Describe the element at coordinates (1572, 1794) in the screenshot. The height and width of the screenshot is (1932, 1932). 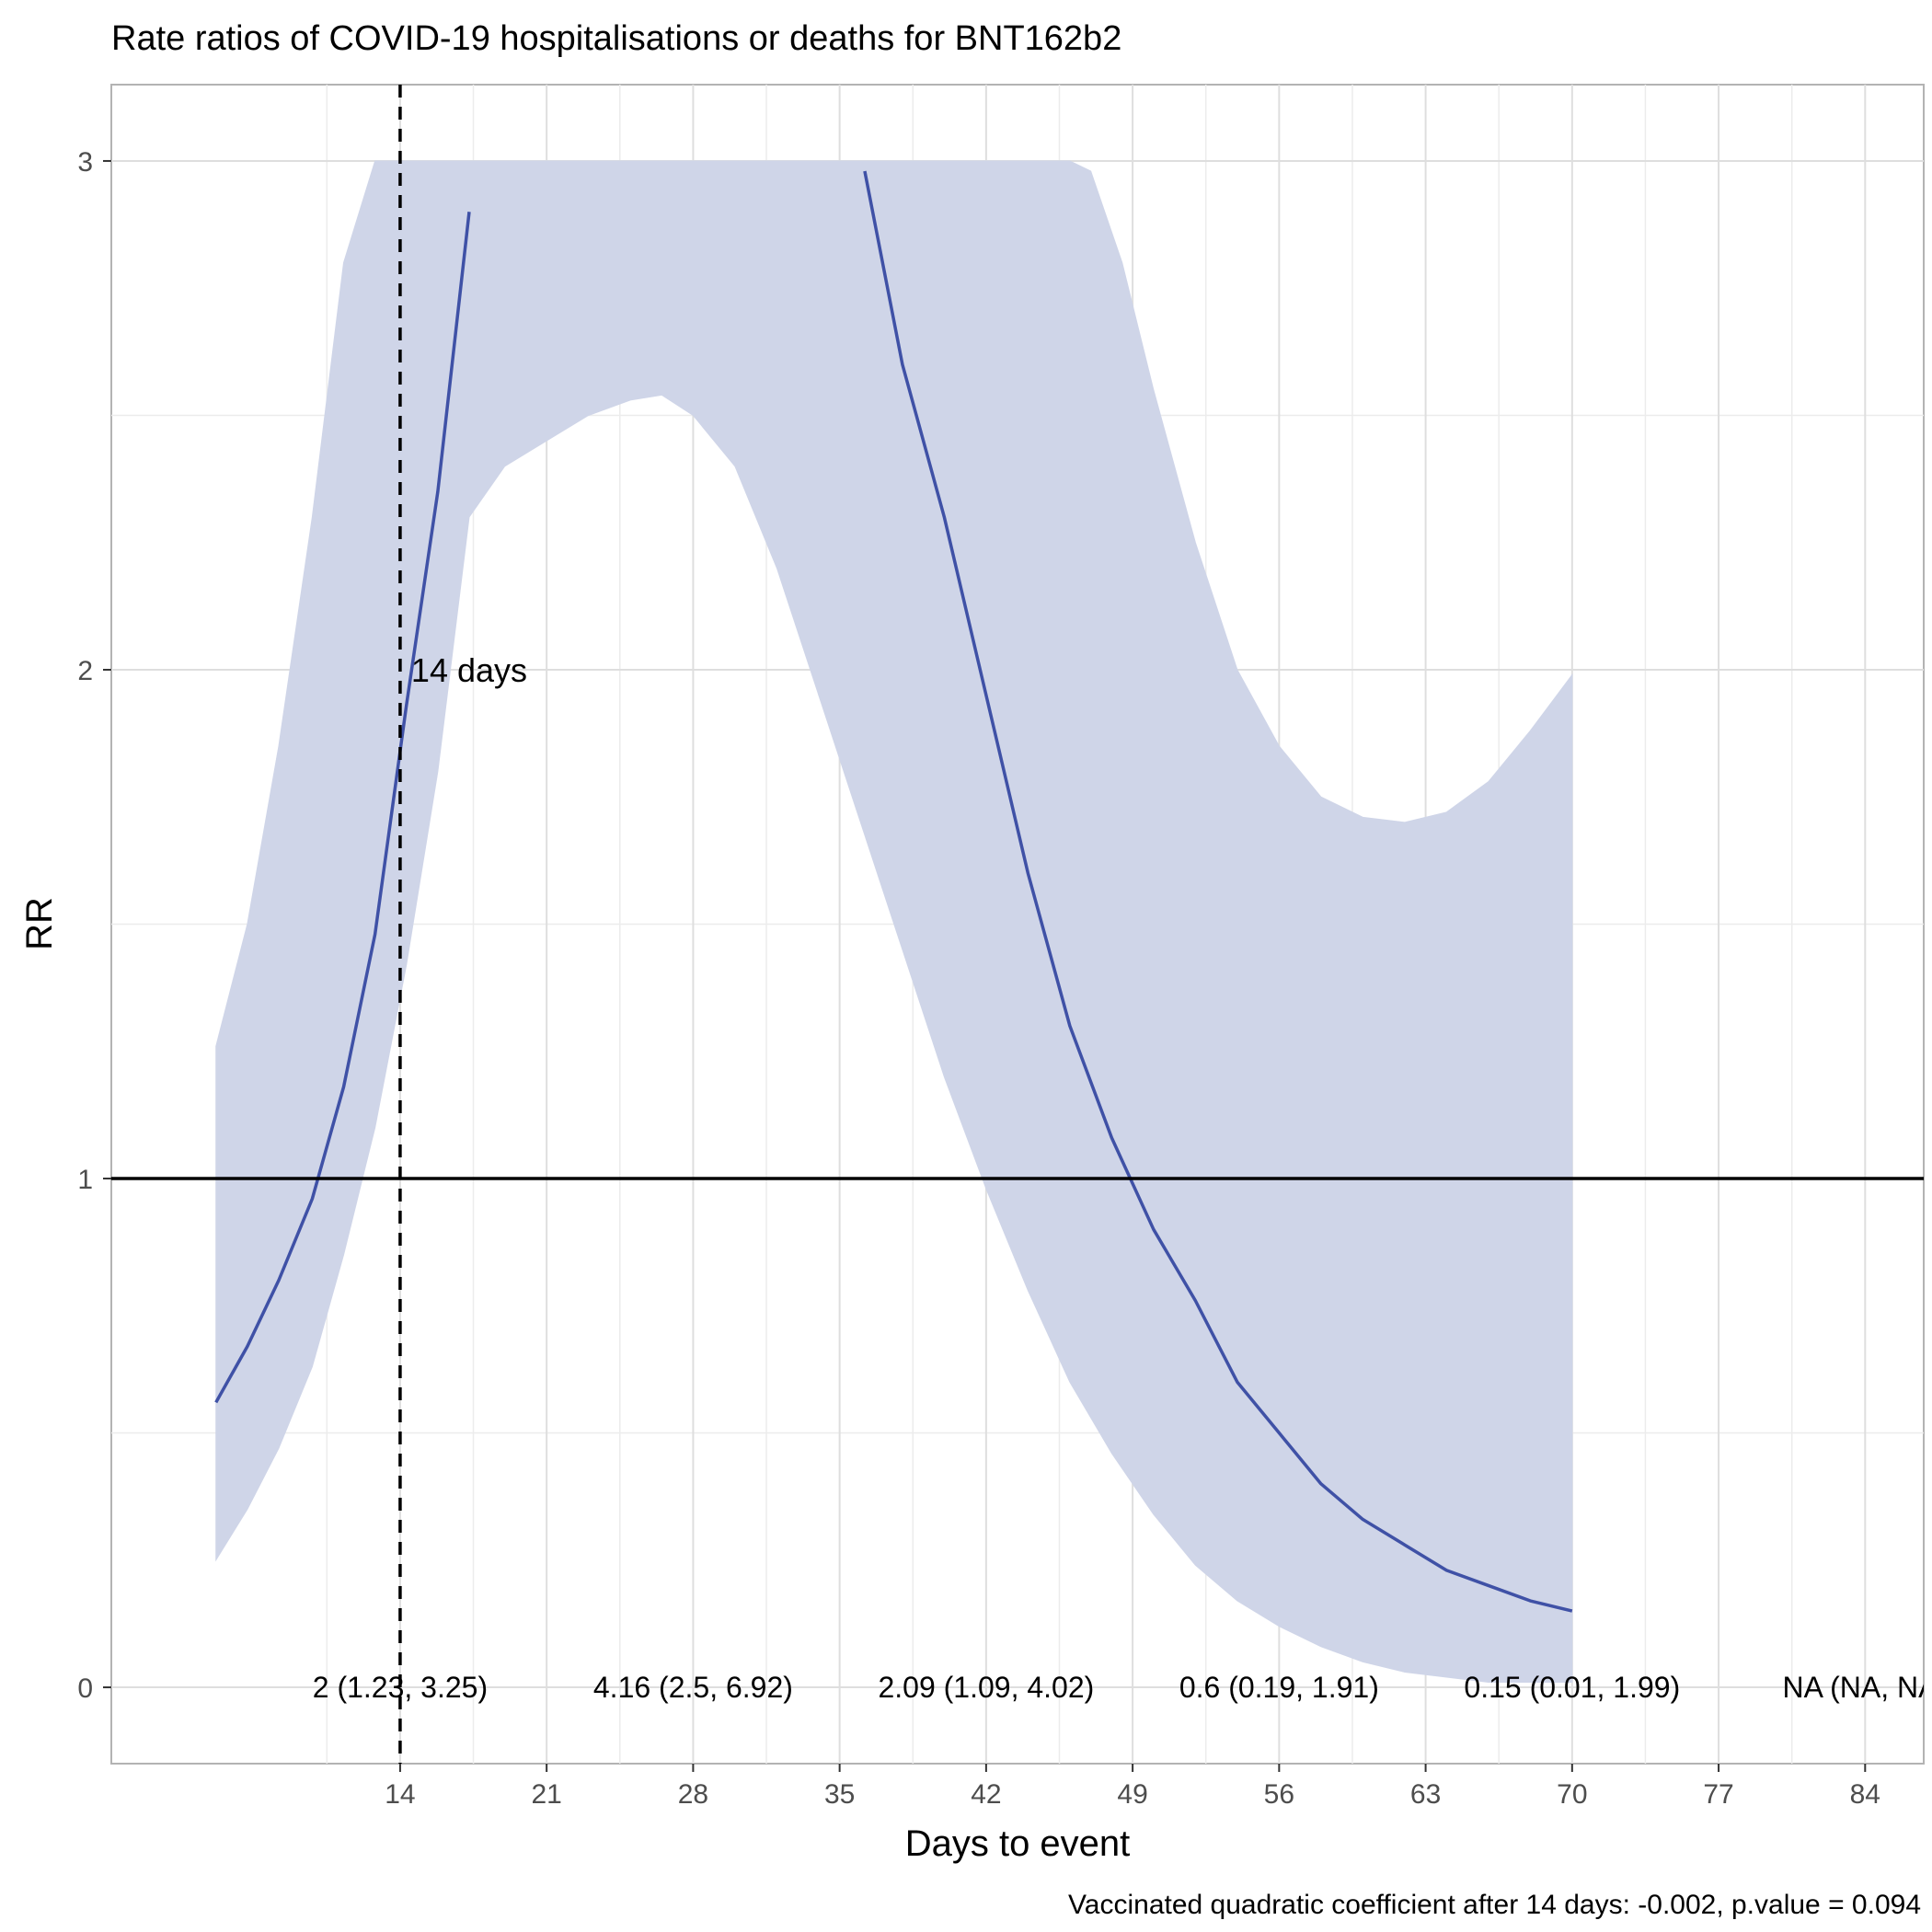
I see `x-tick-label-70: 70` at that location.